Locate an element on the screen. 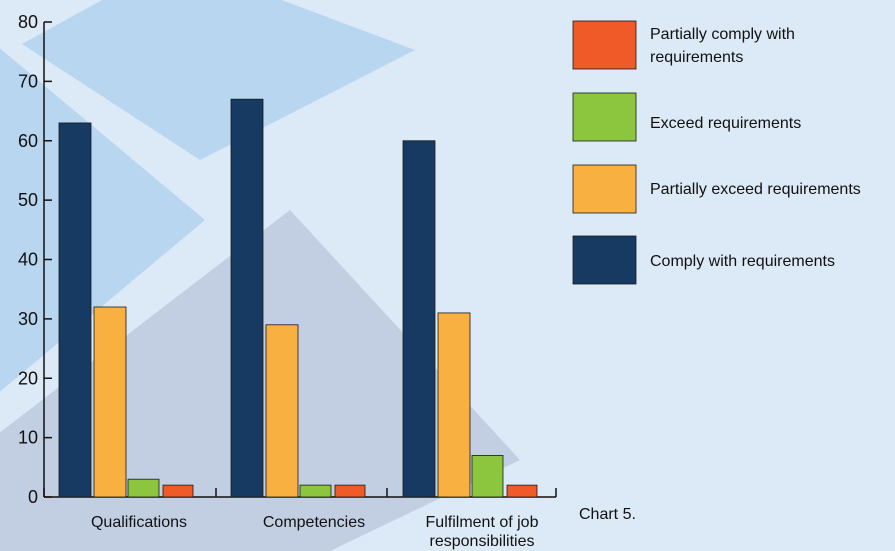  y-tick-label: 20 is located at coordinates (28, 378).